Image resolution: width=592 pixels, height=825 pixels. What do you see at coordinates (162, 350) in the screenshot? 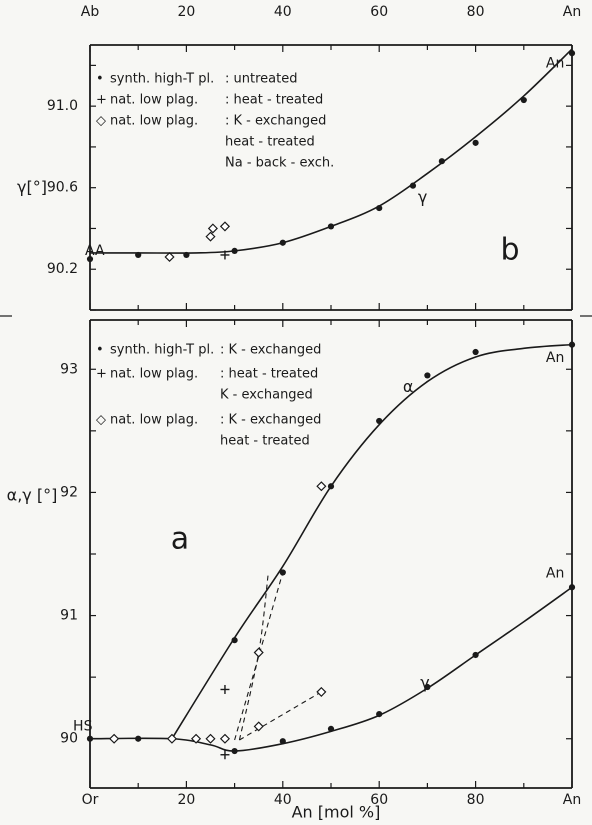
I see `a-legend-sample-0: synth. high-T pl.` at bounding box center [162, 350].